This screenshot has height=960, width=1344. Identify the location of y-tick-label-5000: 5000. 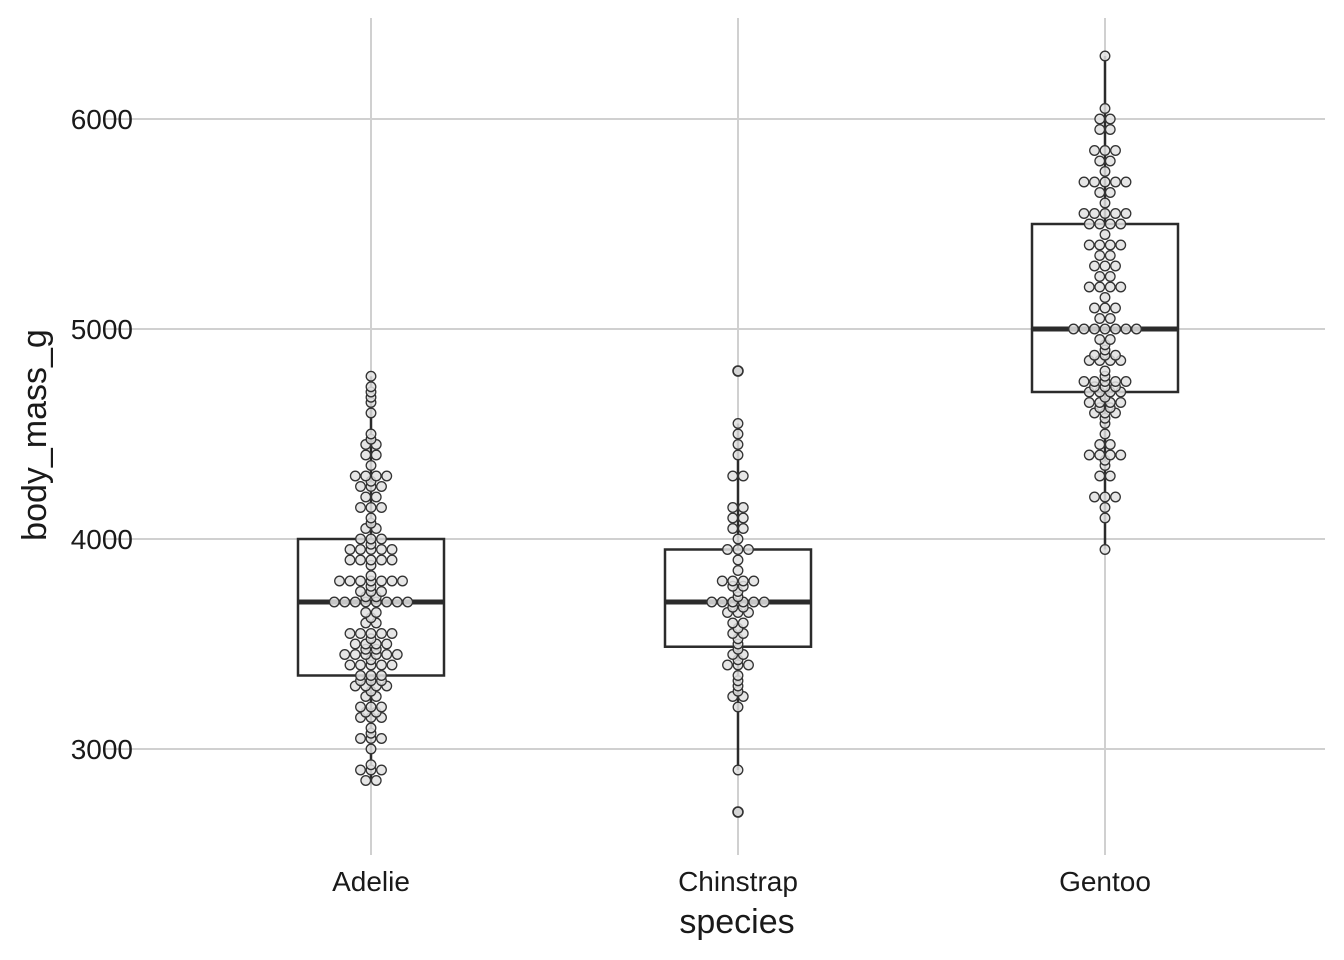
(102, 329).